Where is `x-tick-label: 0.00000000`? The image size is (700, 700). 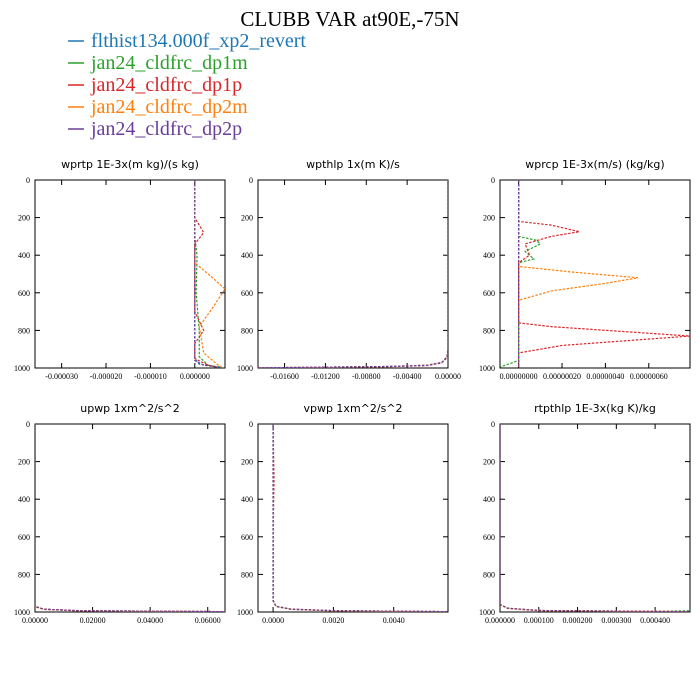 x-tick-label: 0.00000000 is located at coordinates (519, 376).